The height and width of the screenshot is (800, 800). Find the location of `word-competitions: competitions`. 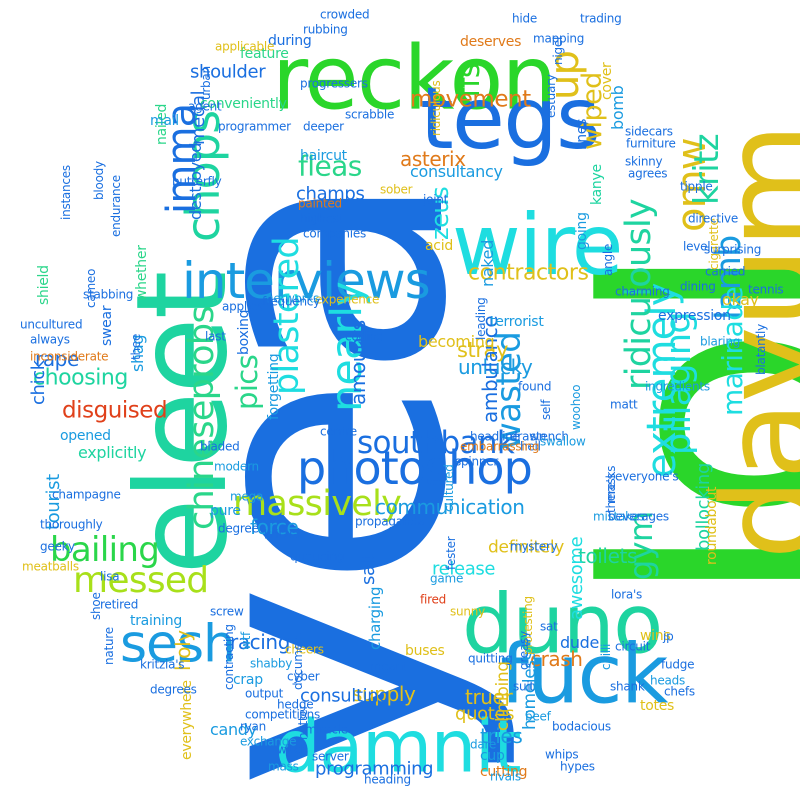

word-competitions: competitions is located at coordinates (283, 714).